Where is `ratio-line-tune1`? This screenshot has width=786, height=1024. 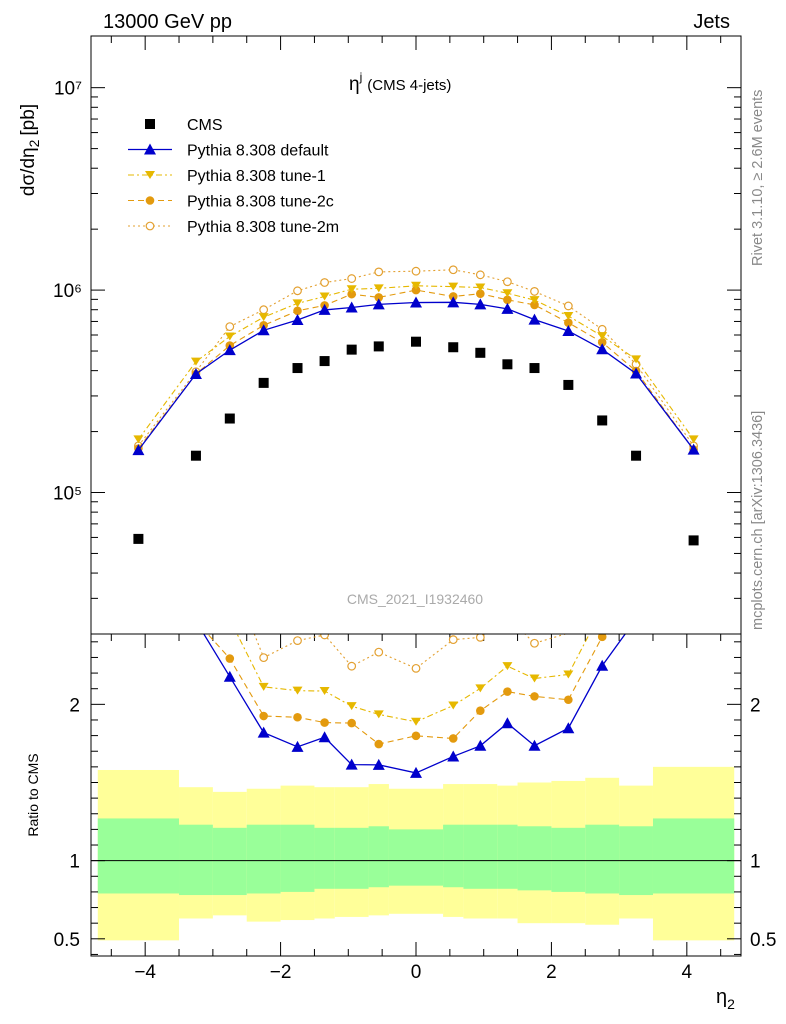 ratio-line-tune1 is located at coordinates (413, 678).